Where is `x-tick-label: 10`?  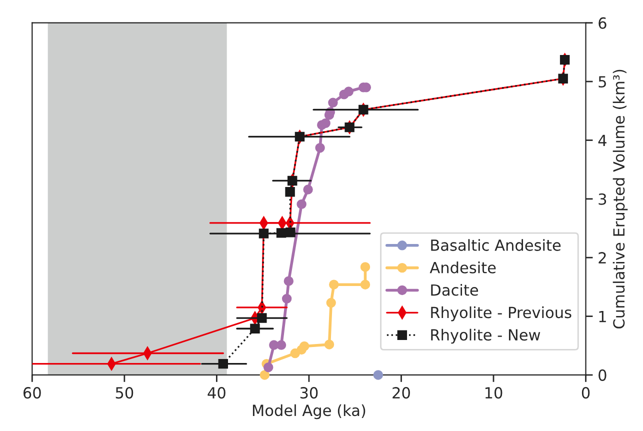
x-tick-label: 10 is located at coordinates (493, 393).